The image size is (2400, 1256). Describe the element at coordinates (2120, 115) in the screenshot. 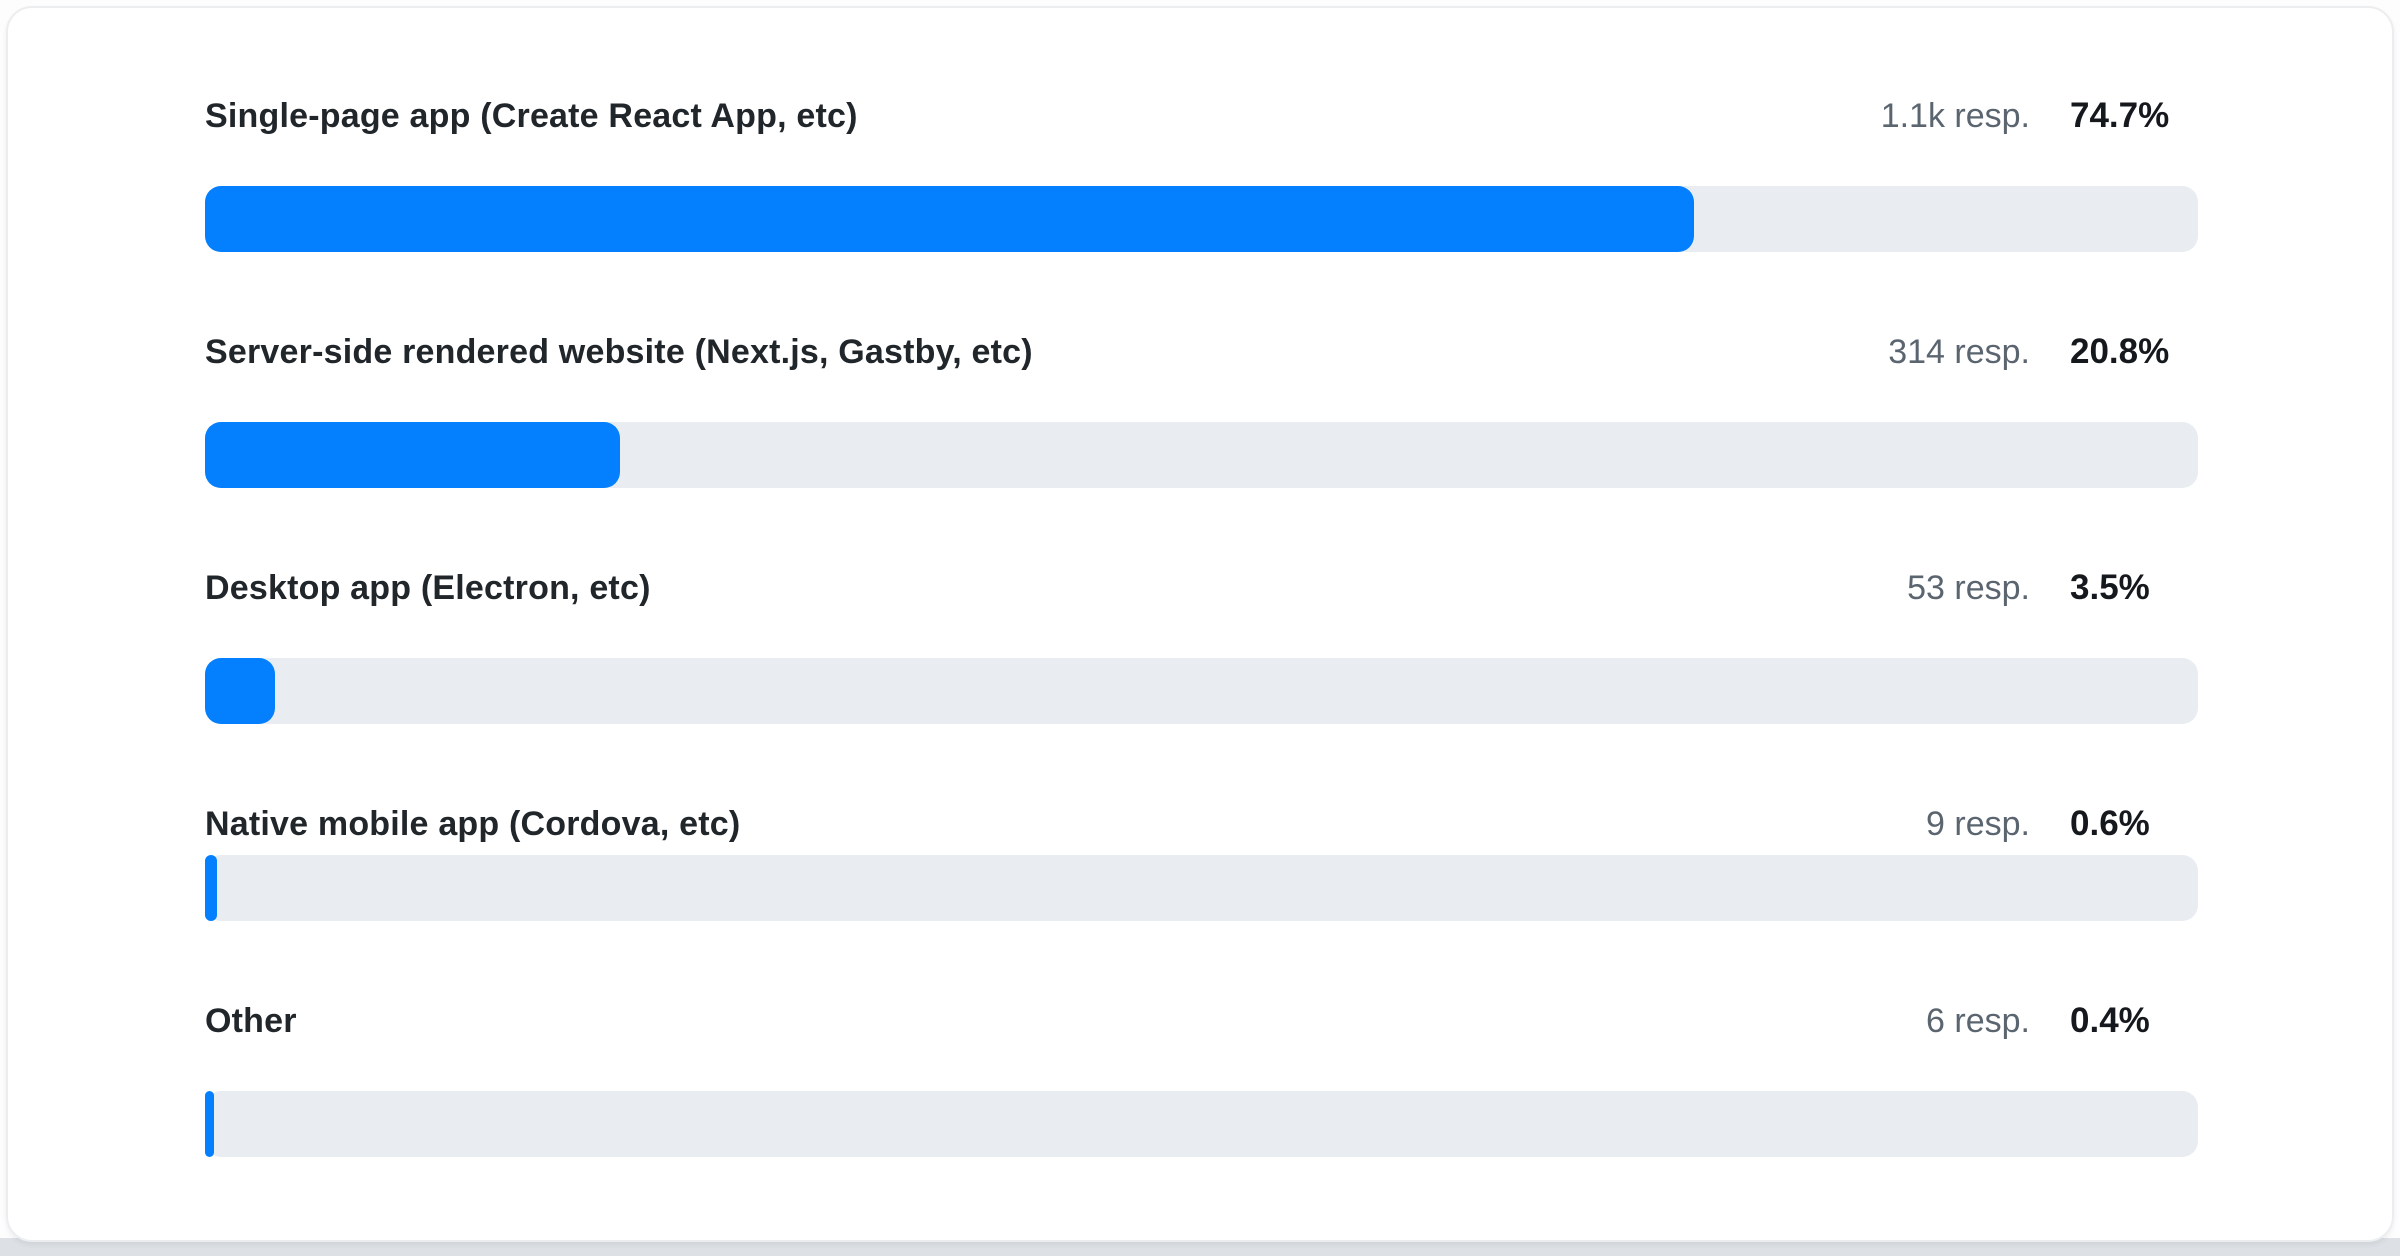

I see `percent-value: 74.7%` at that location.